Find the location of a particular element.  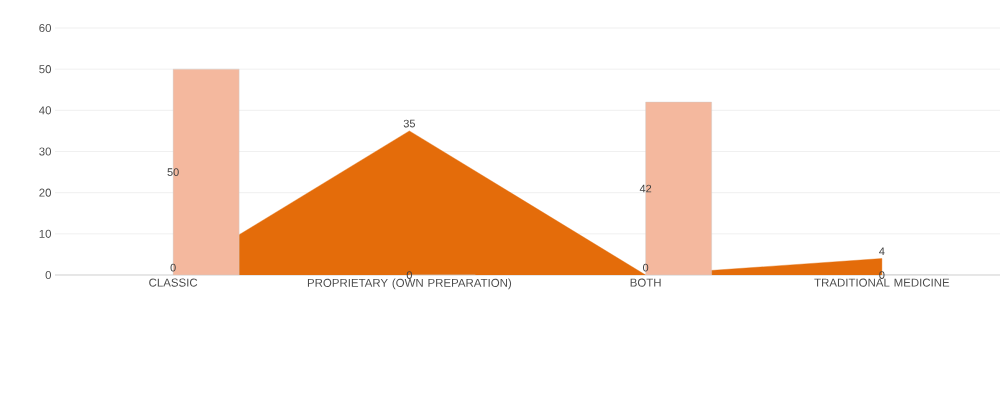

x-tick-label: BOTH is located at coordinates (645, 282).